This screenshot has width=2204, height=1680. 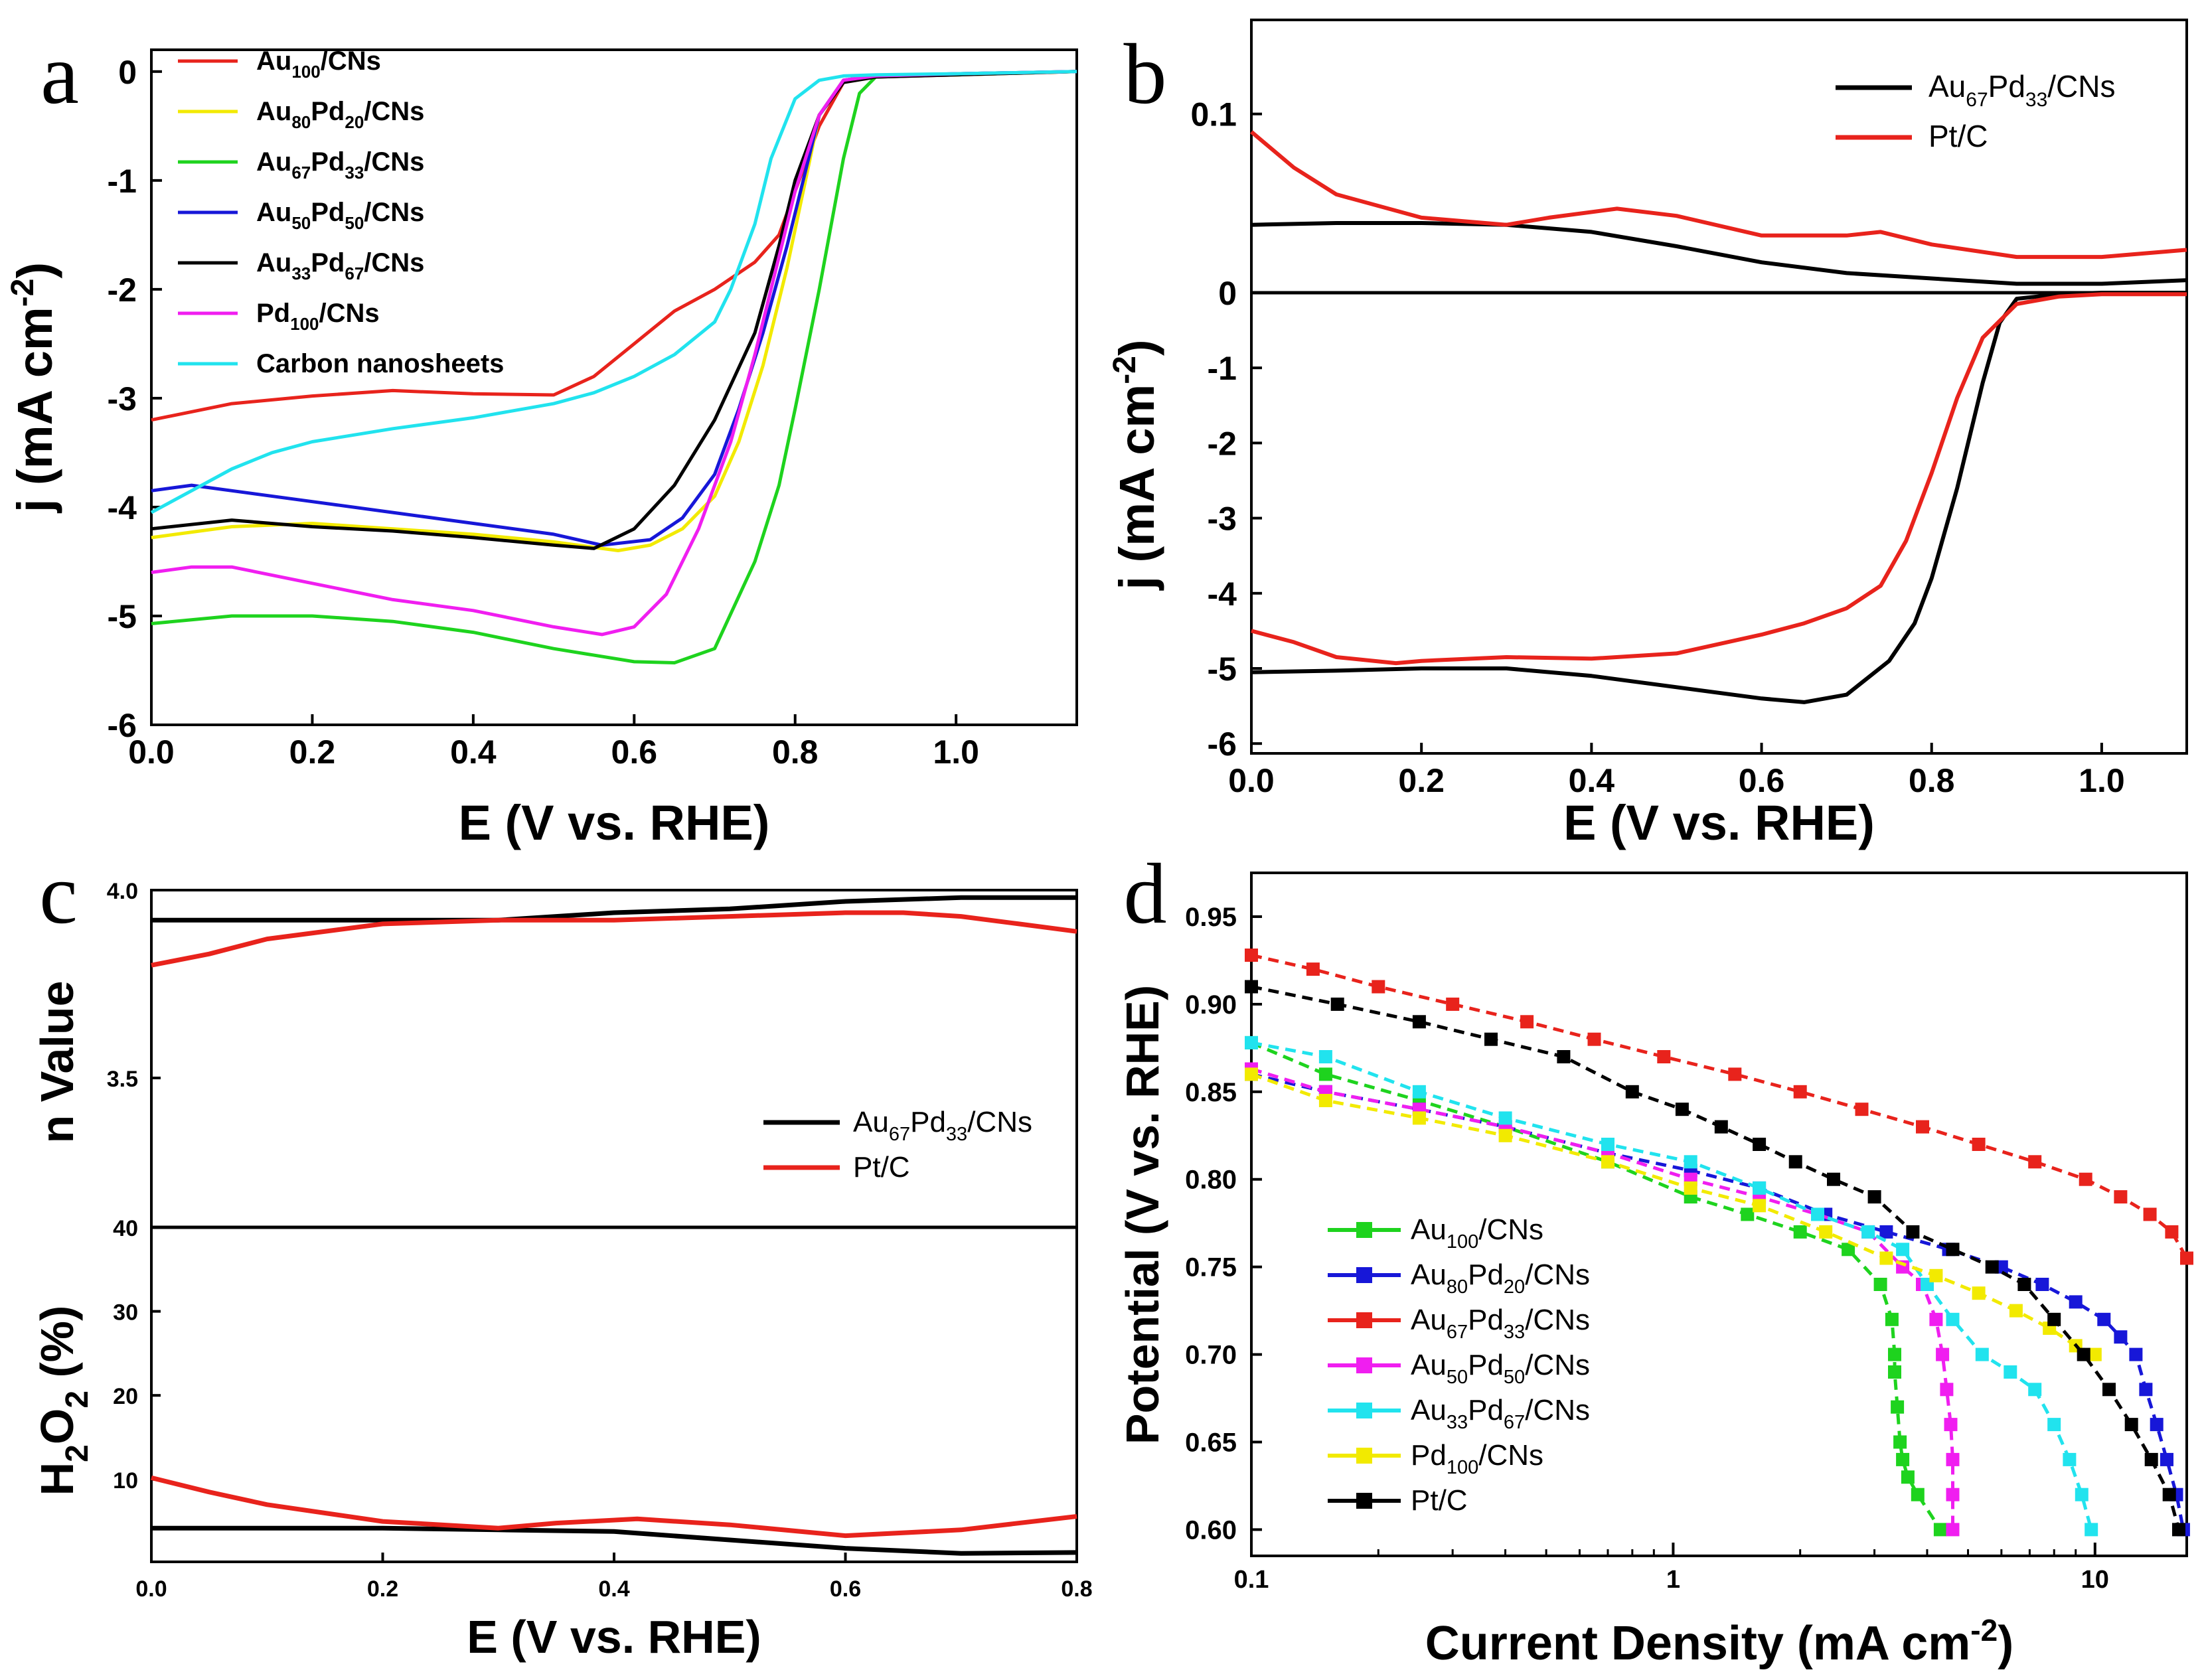 What do you see at coordinates (1718, 1301) in the screenshot?
I see `series-line-blue` at bounding box center [1718, 1301].